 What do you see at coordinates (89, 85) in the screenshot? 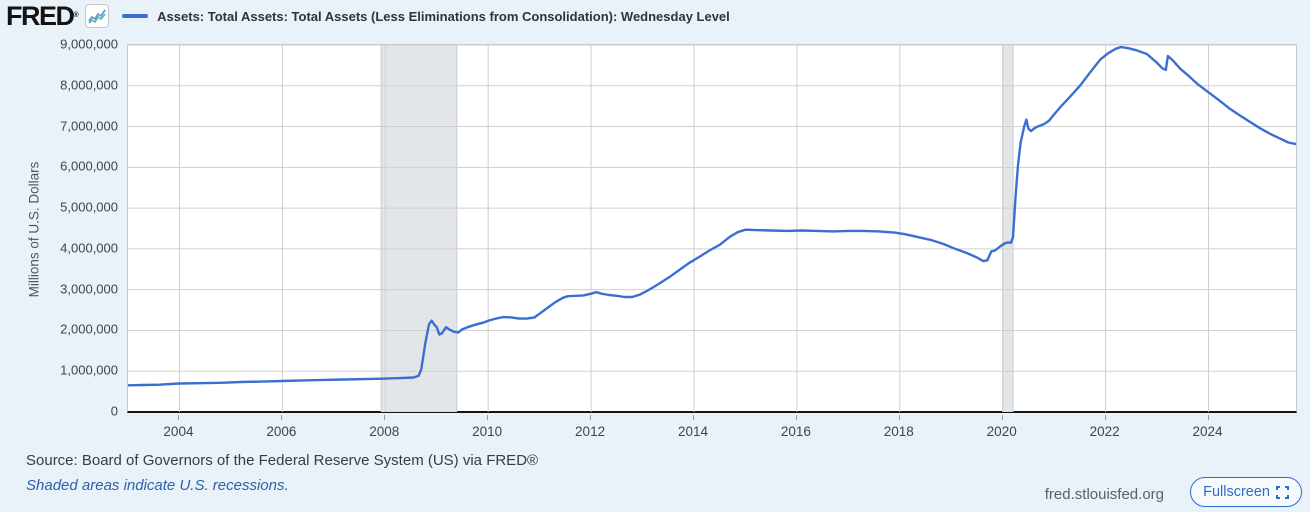
I see `y-tick-label: 8,000,000` at bounding box center [89, 85].